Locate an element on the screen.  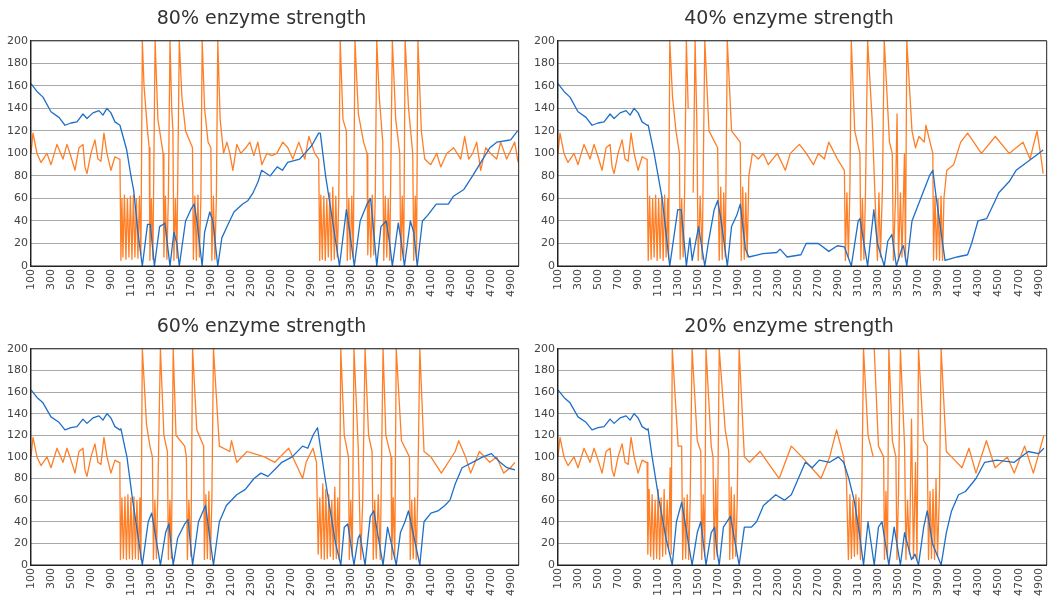
chart-title: 20% enzyme strength is located at coordinates (789, 325).